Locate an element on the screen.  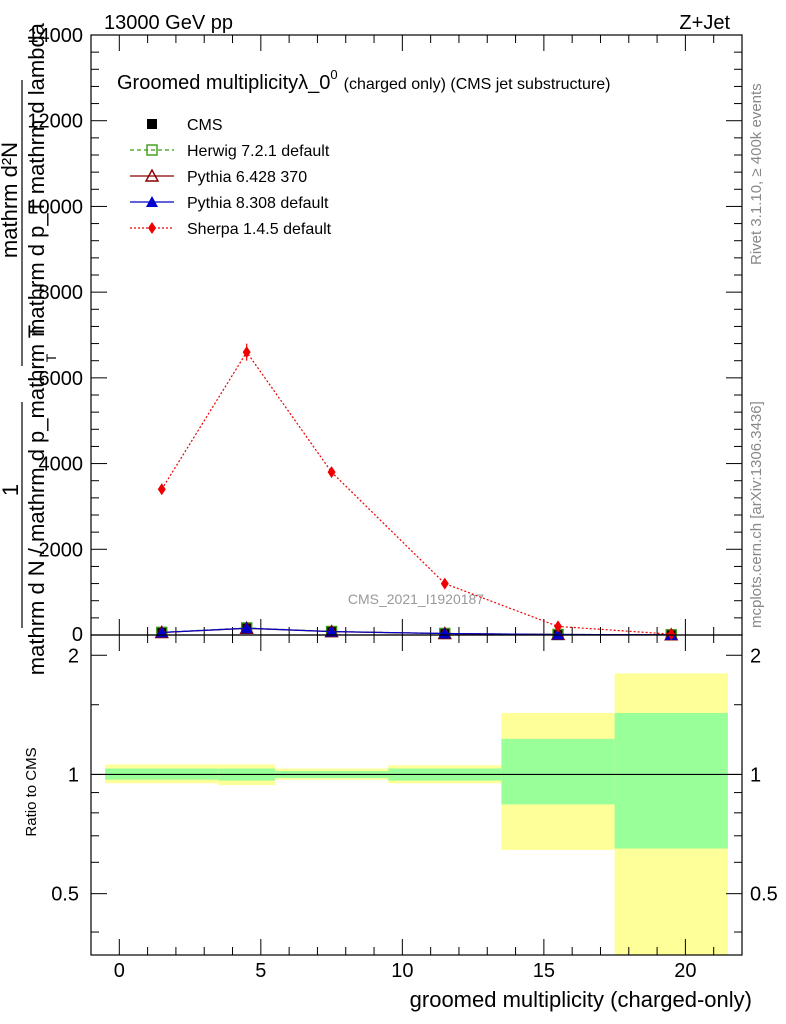
legend-label-herwig: Herwig 7.2.1 default is located at coordinates (258, 151).